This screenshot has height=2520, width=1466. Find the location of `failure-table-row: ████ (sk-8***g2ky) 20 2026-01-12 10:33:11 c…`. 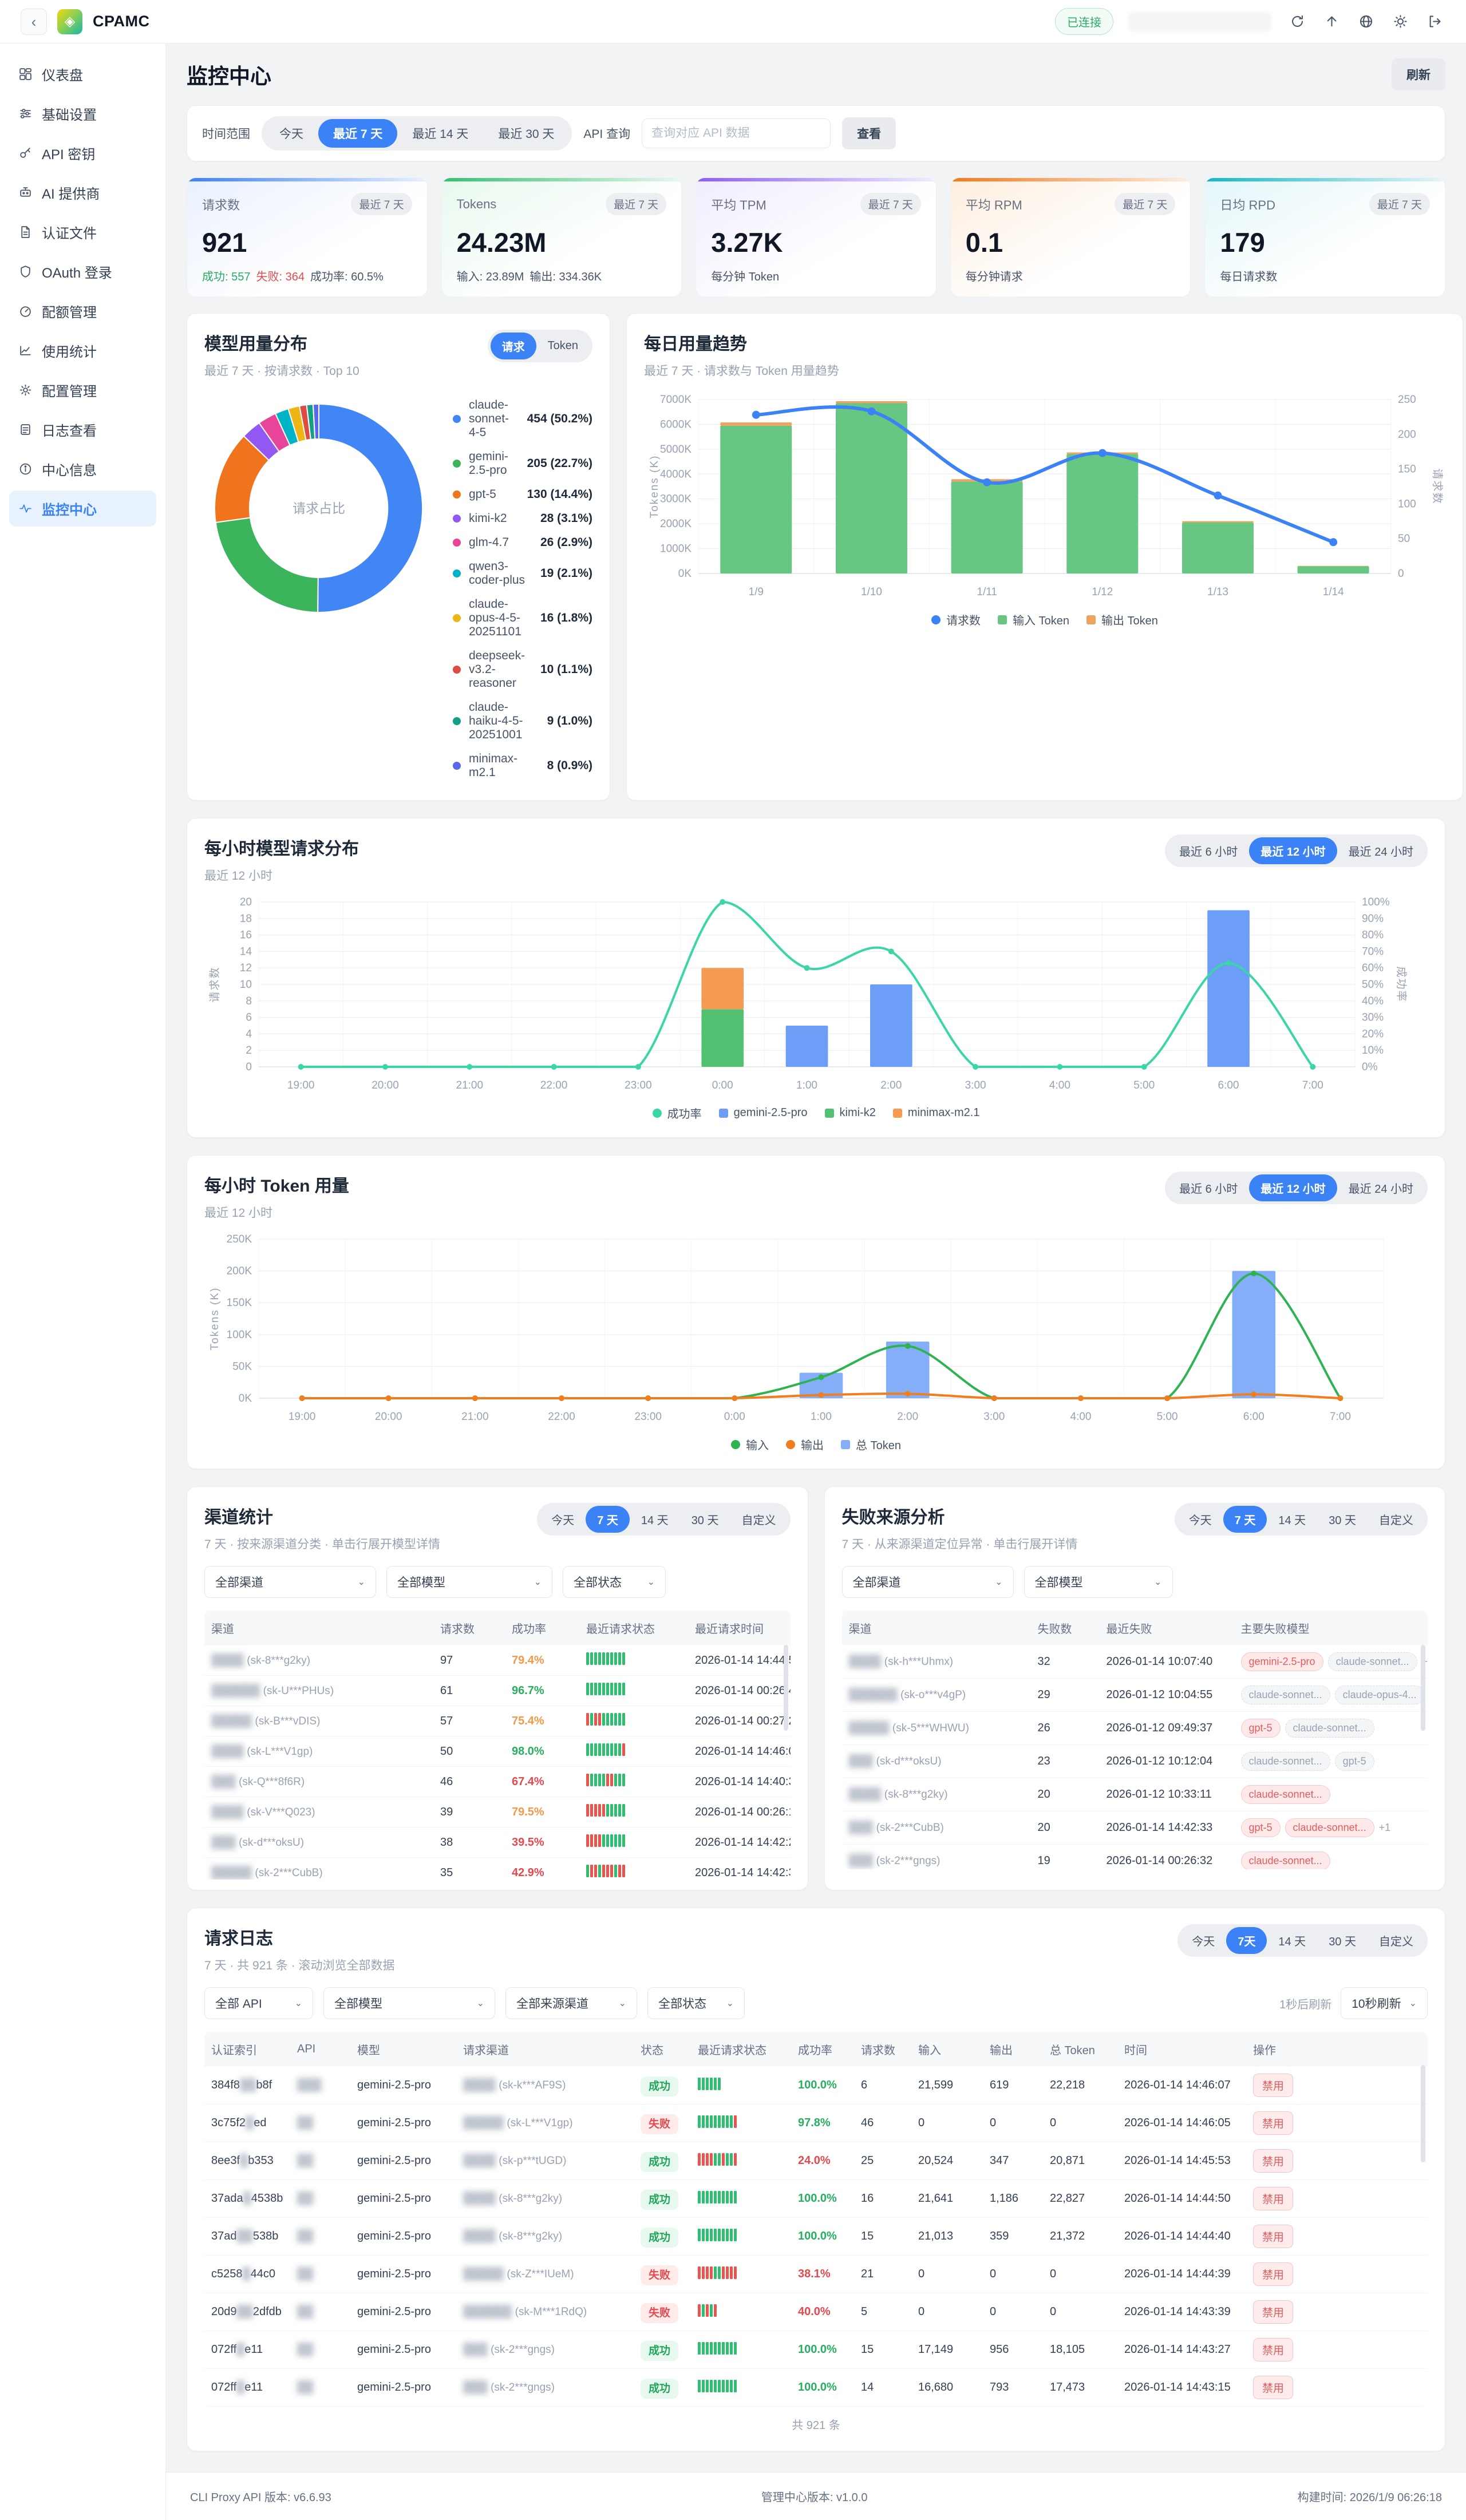

failure-table-row: ████ (sk-8***g2ky) 20 2026-01-12 10:33:11 c… is located at coordinates (1134, 1794).